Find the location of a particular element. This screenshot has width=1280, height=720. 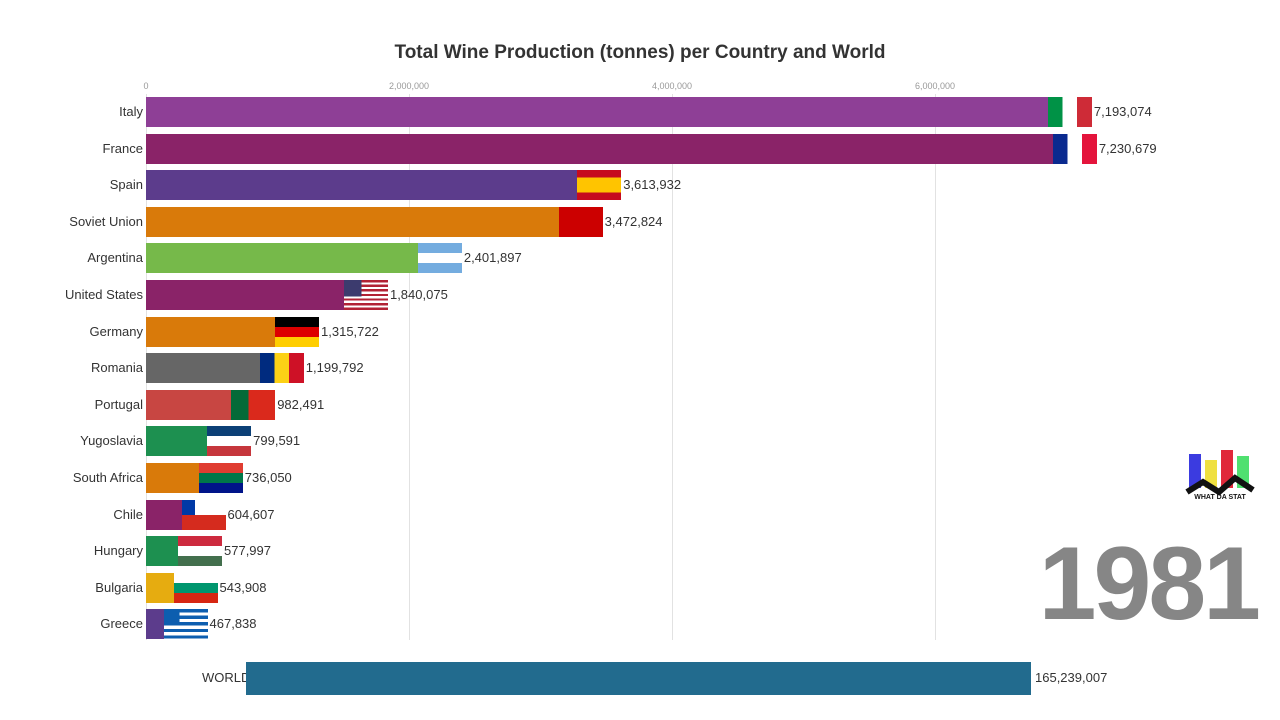

category-label: Yugoslavia is located at coordinates (111, 441).